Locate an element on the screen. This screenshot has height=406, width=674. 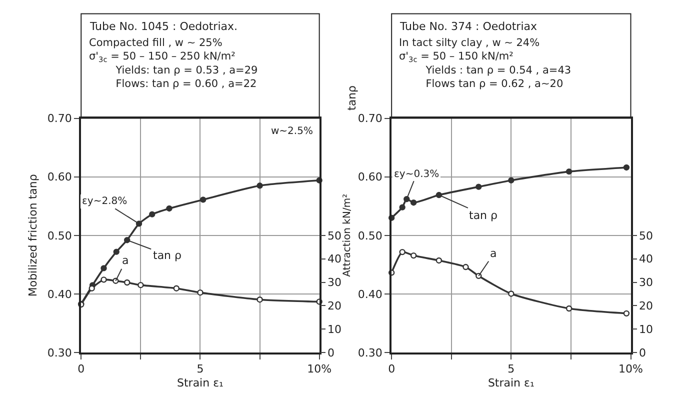
annotation: εy~2.8% is located at coordinates (105, 201).